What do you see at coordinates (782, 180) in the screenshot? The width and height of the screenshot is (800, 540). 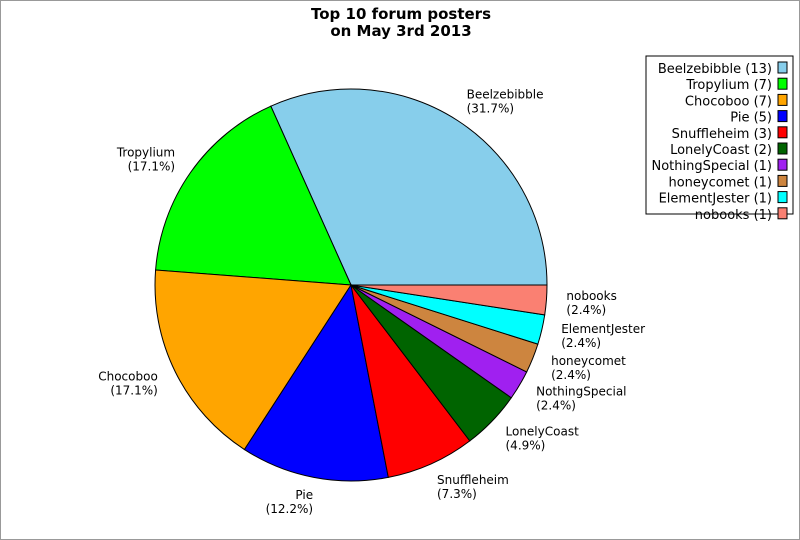 I see `legend-swatch-honeycomet` at bounding box center [782, 180].